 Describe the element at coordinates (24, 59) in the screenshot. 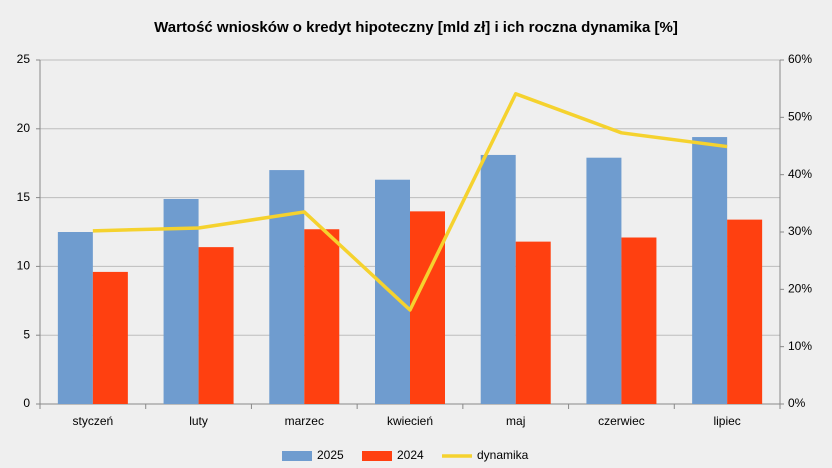

I see `y-tick-label: 25` at that location.